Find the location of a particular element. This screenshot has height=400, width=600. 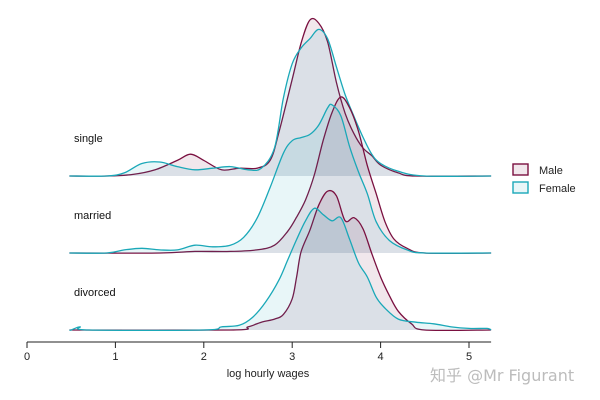

x-tick-label-4: 4 is located at coordinates (381, 357).